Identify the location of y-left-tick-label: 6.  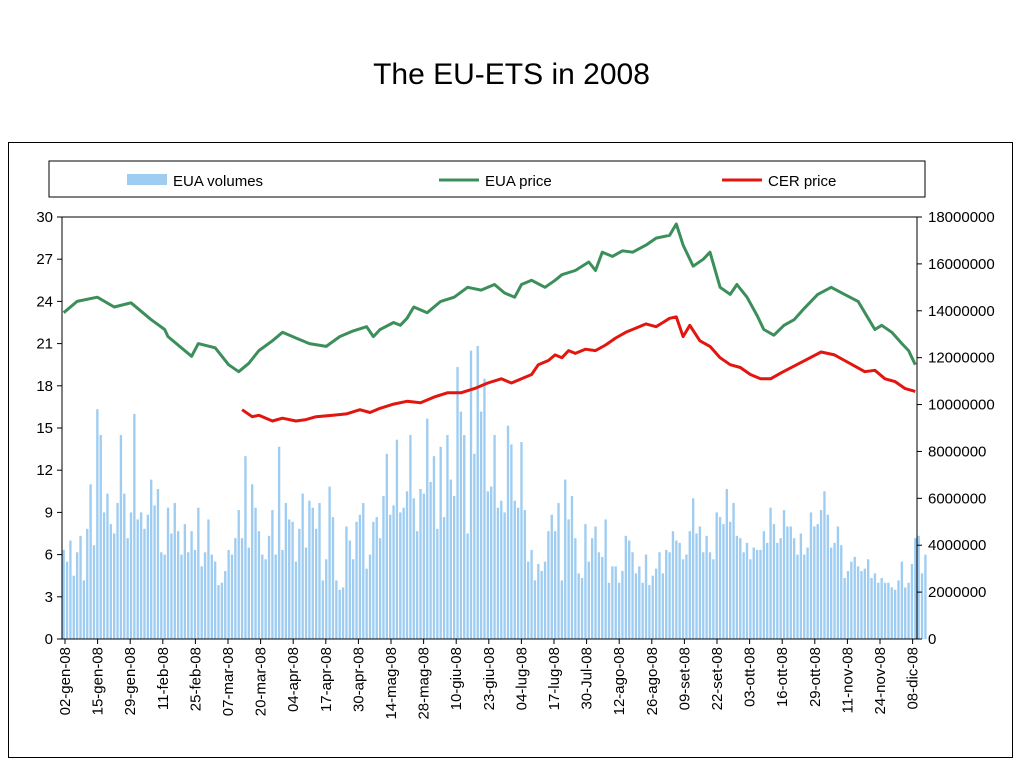
(49, 555).